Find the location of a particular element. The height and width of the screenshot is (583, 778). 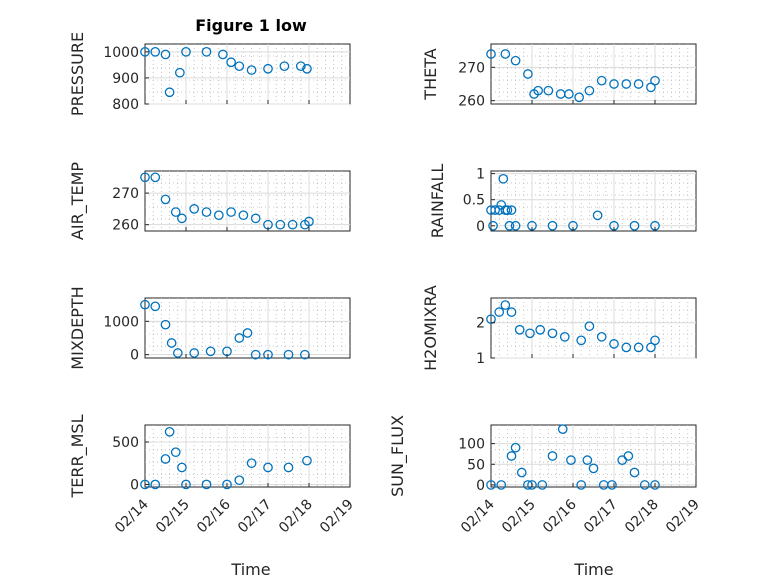

axes-pressure: 800 900 1000 PRESSURE is located at coordinates (209, 74).